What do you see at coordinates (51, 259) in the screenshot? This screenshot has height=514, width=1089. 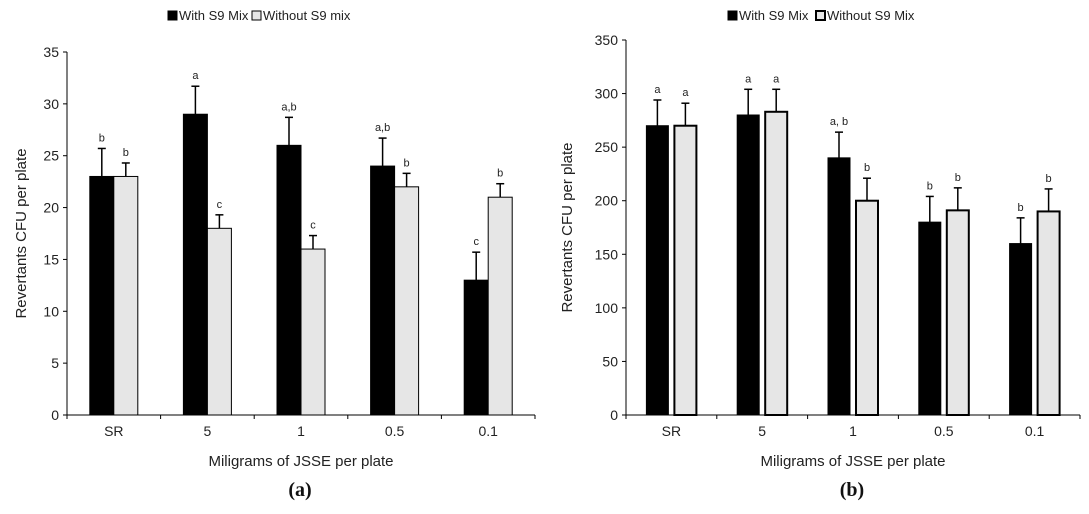 I see `a-y-tick-label: 15` at bounding box center [51, 259].